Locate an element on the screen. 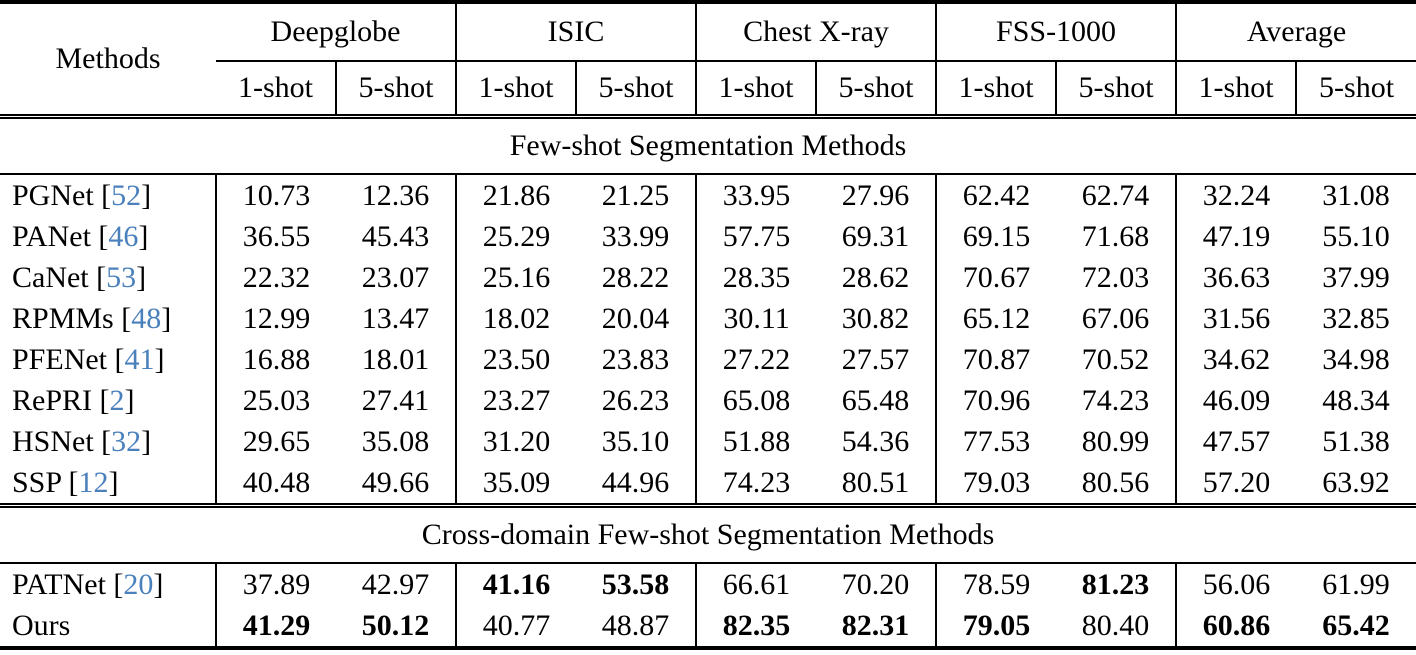 The width and height of the screenshot is (1416, 655). col-header-isic-5shot: 5-shot is located at coordinates (636, 90).